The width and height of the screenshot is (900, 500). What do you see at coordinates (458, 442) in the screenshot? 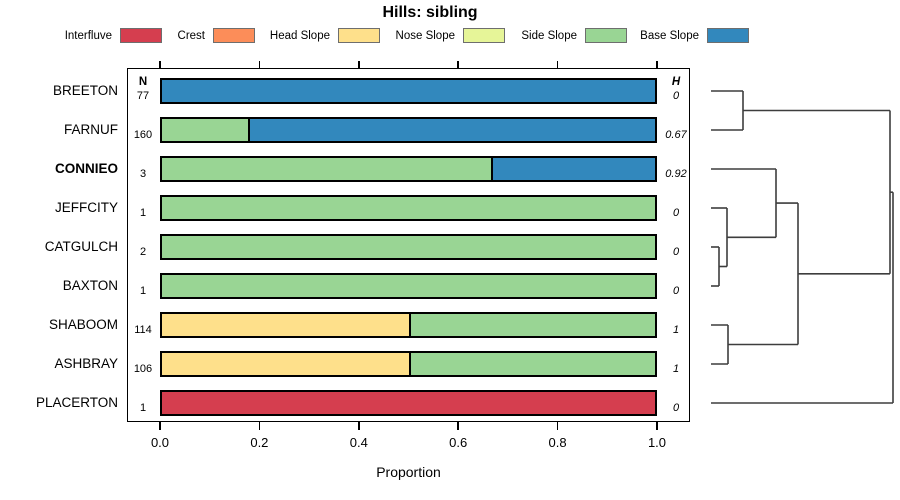
I see `axis-tick-label: 0.6` at bounding box center [458, 442].